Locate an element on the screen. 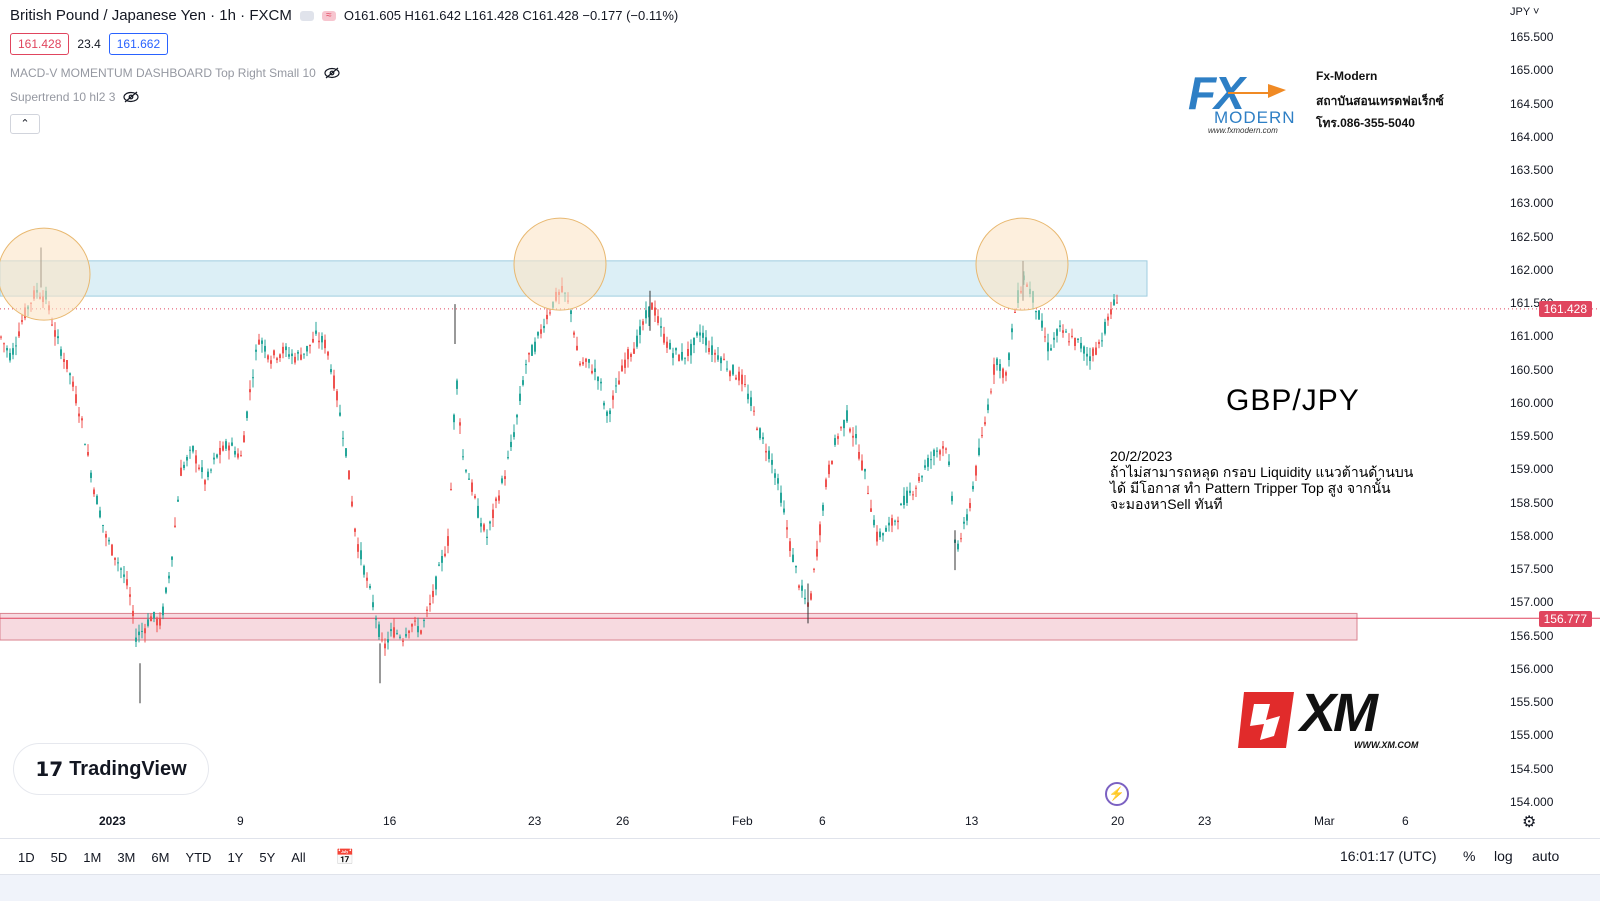  ask-price-button: 161.662 is located at coordinates (138, 44).